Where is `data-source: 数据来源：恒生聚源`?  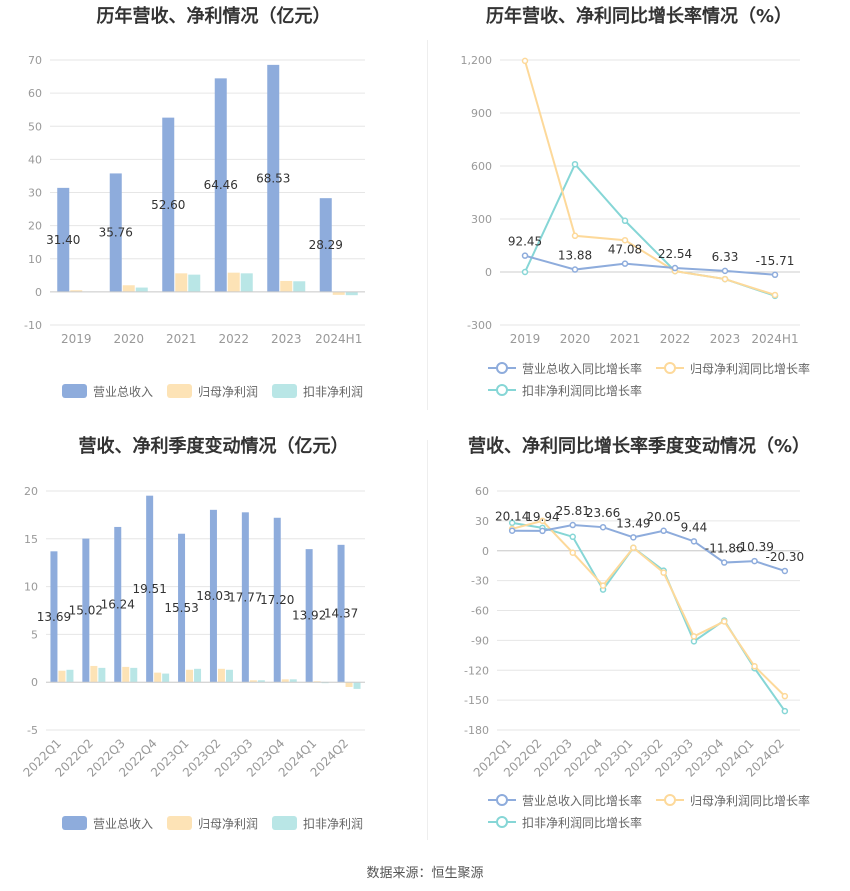
data-source: 数据来源：恒生聚源 is located at coordinates (425, 873).